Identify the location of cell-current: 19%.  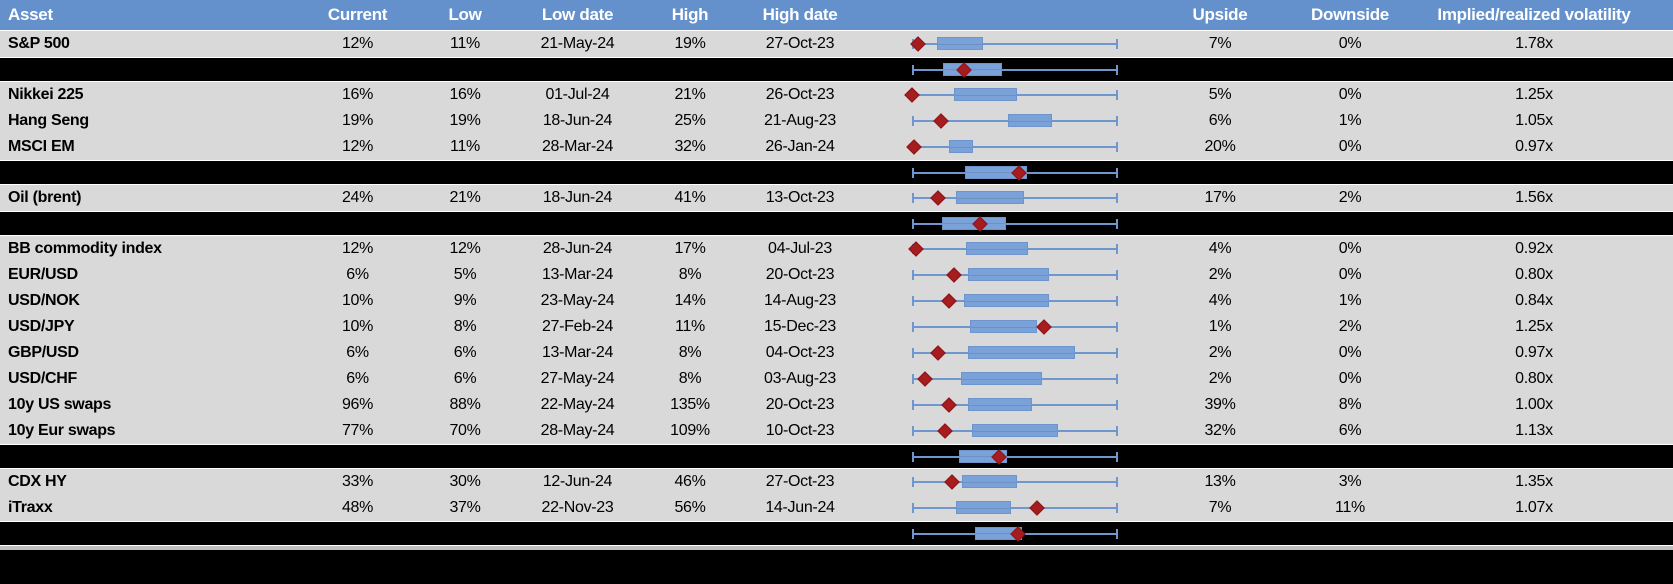
(357, 120).